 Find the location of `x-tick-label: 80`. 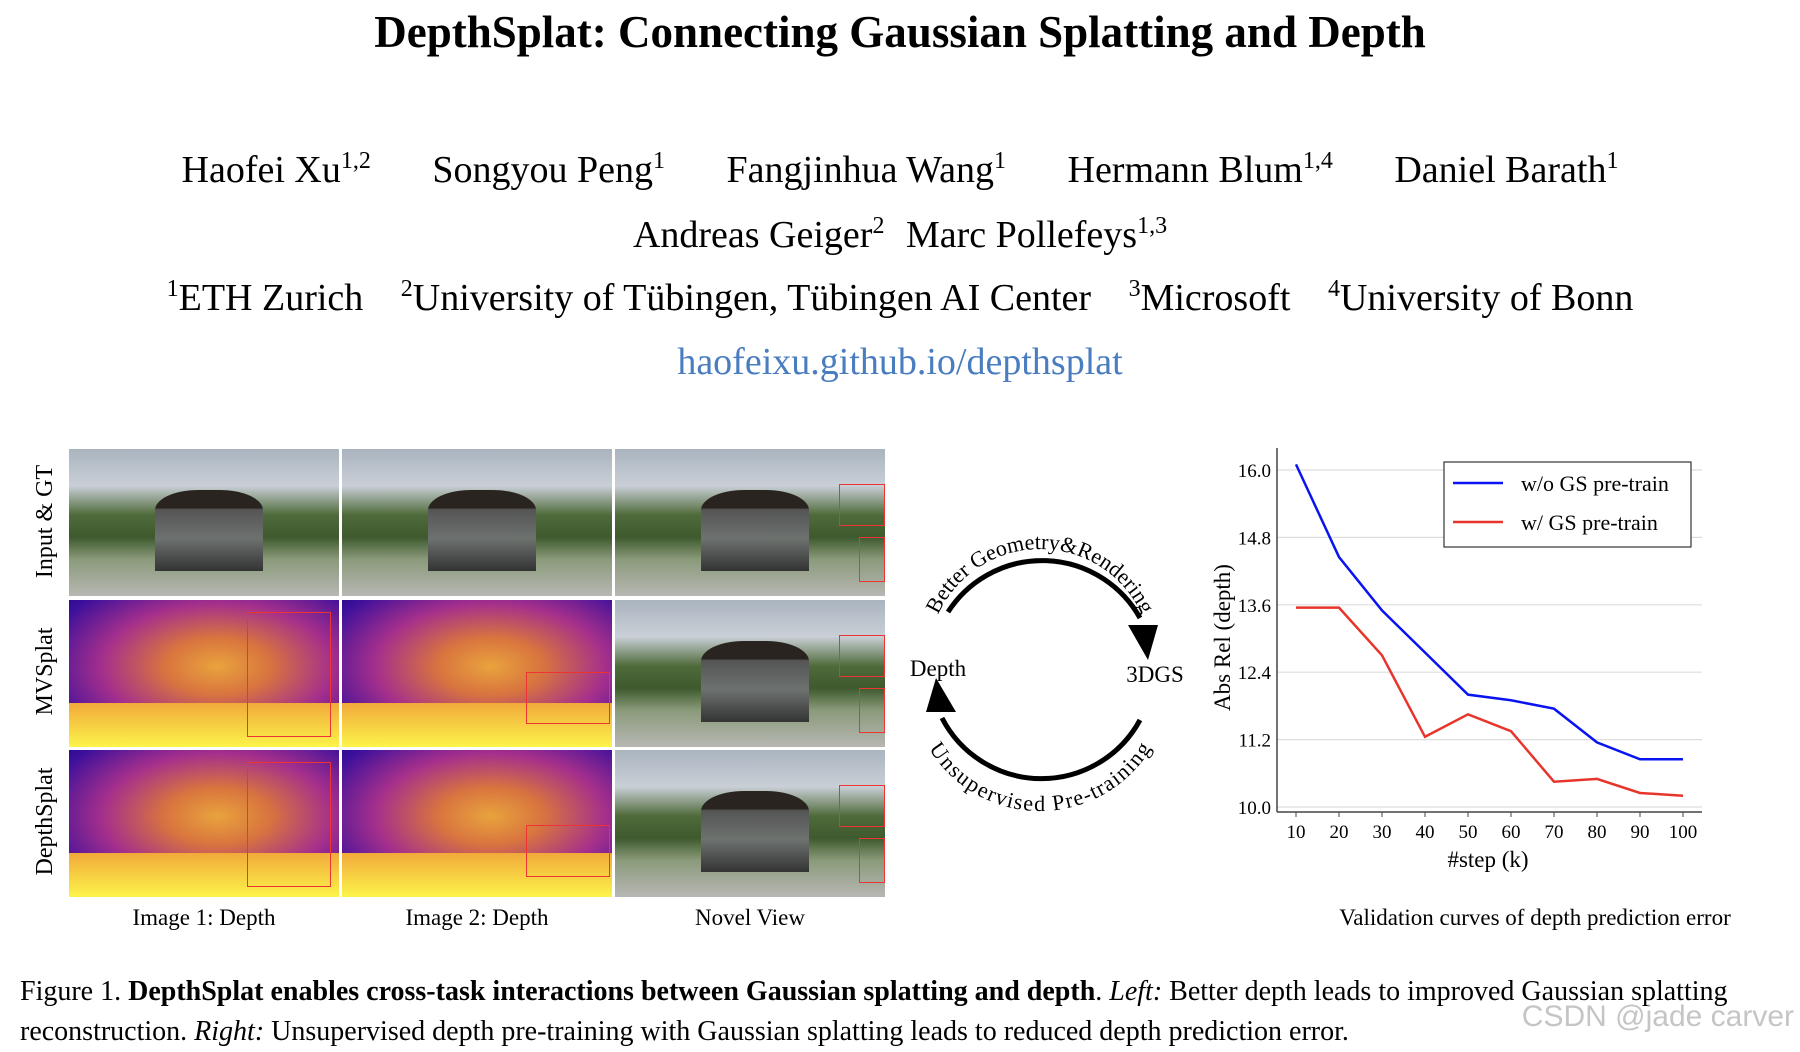

x-tick-label: 80 is located at coordinates (1597, 832).